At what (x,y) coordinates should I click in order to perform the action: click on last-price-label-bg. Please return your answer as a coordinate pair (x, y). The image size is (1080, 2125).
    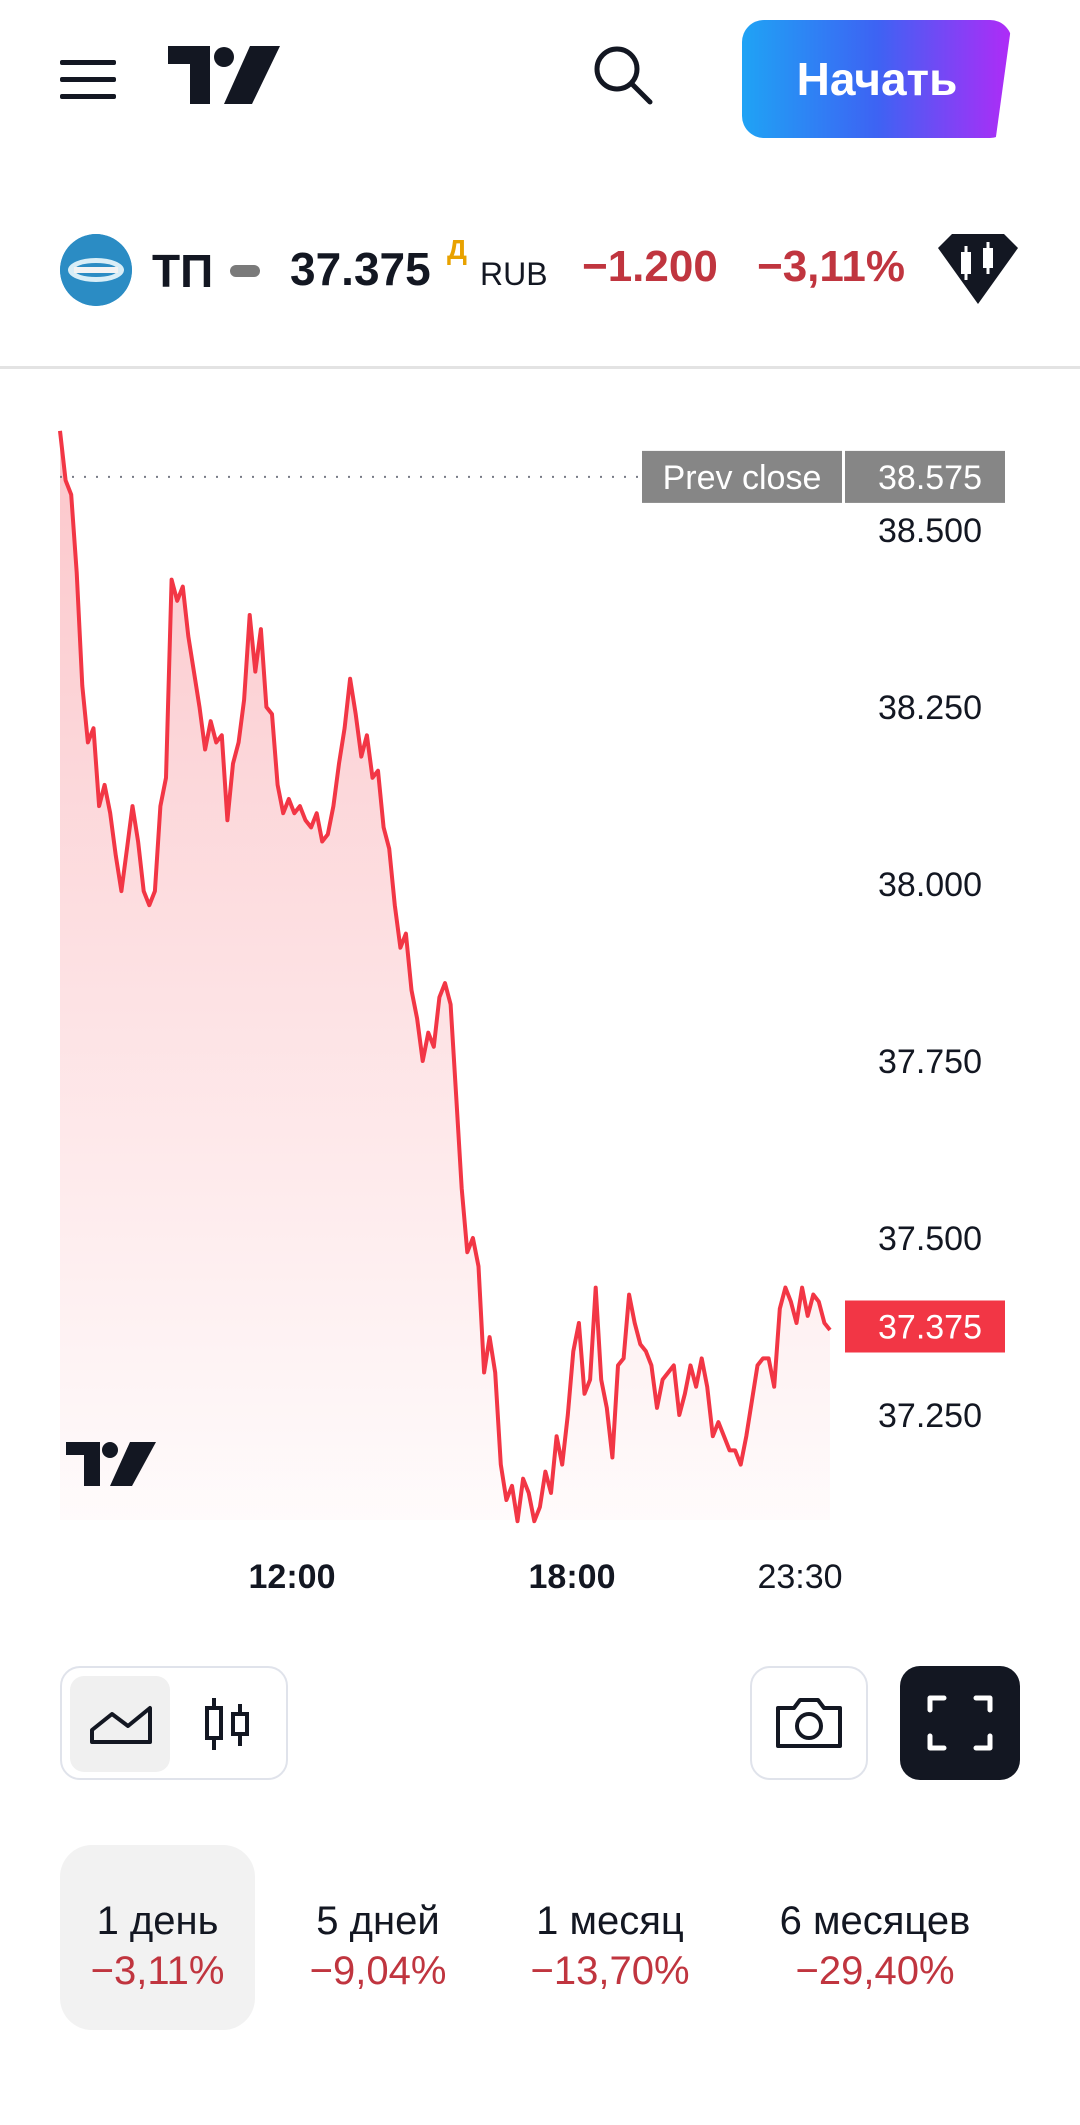
    Looking at the image, I should click on (925, 1326).